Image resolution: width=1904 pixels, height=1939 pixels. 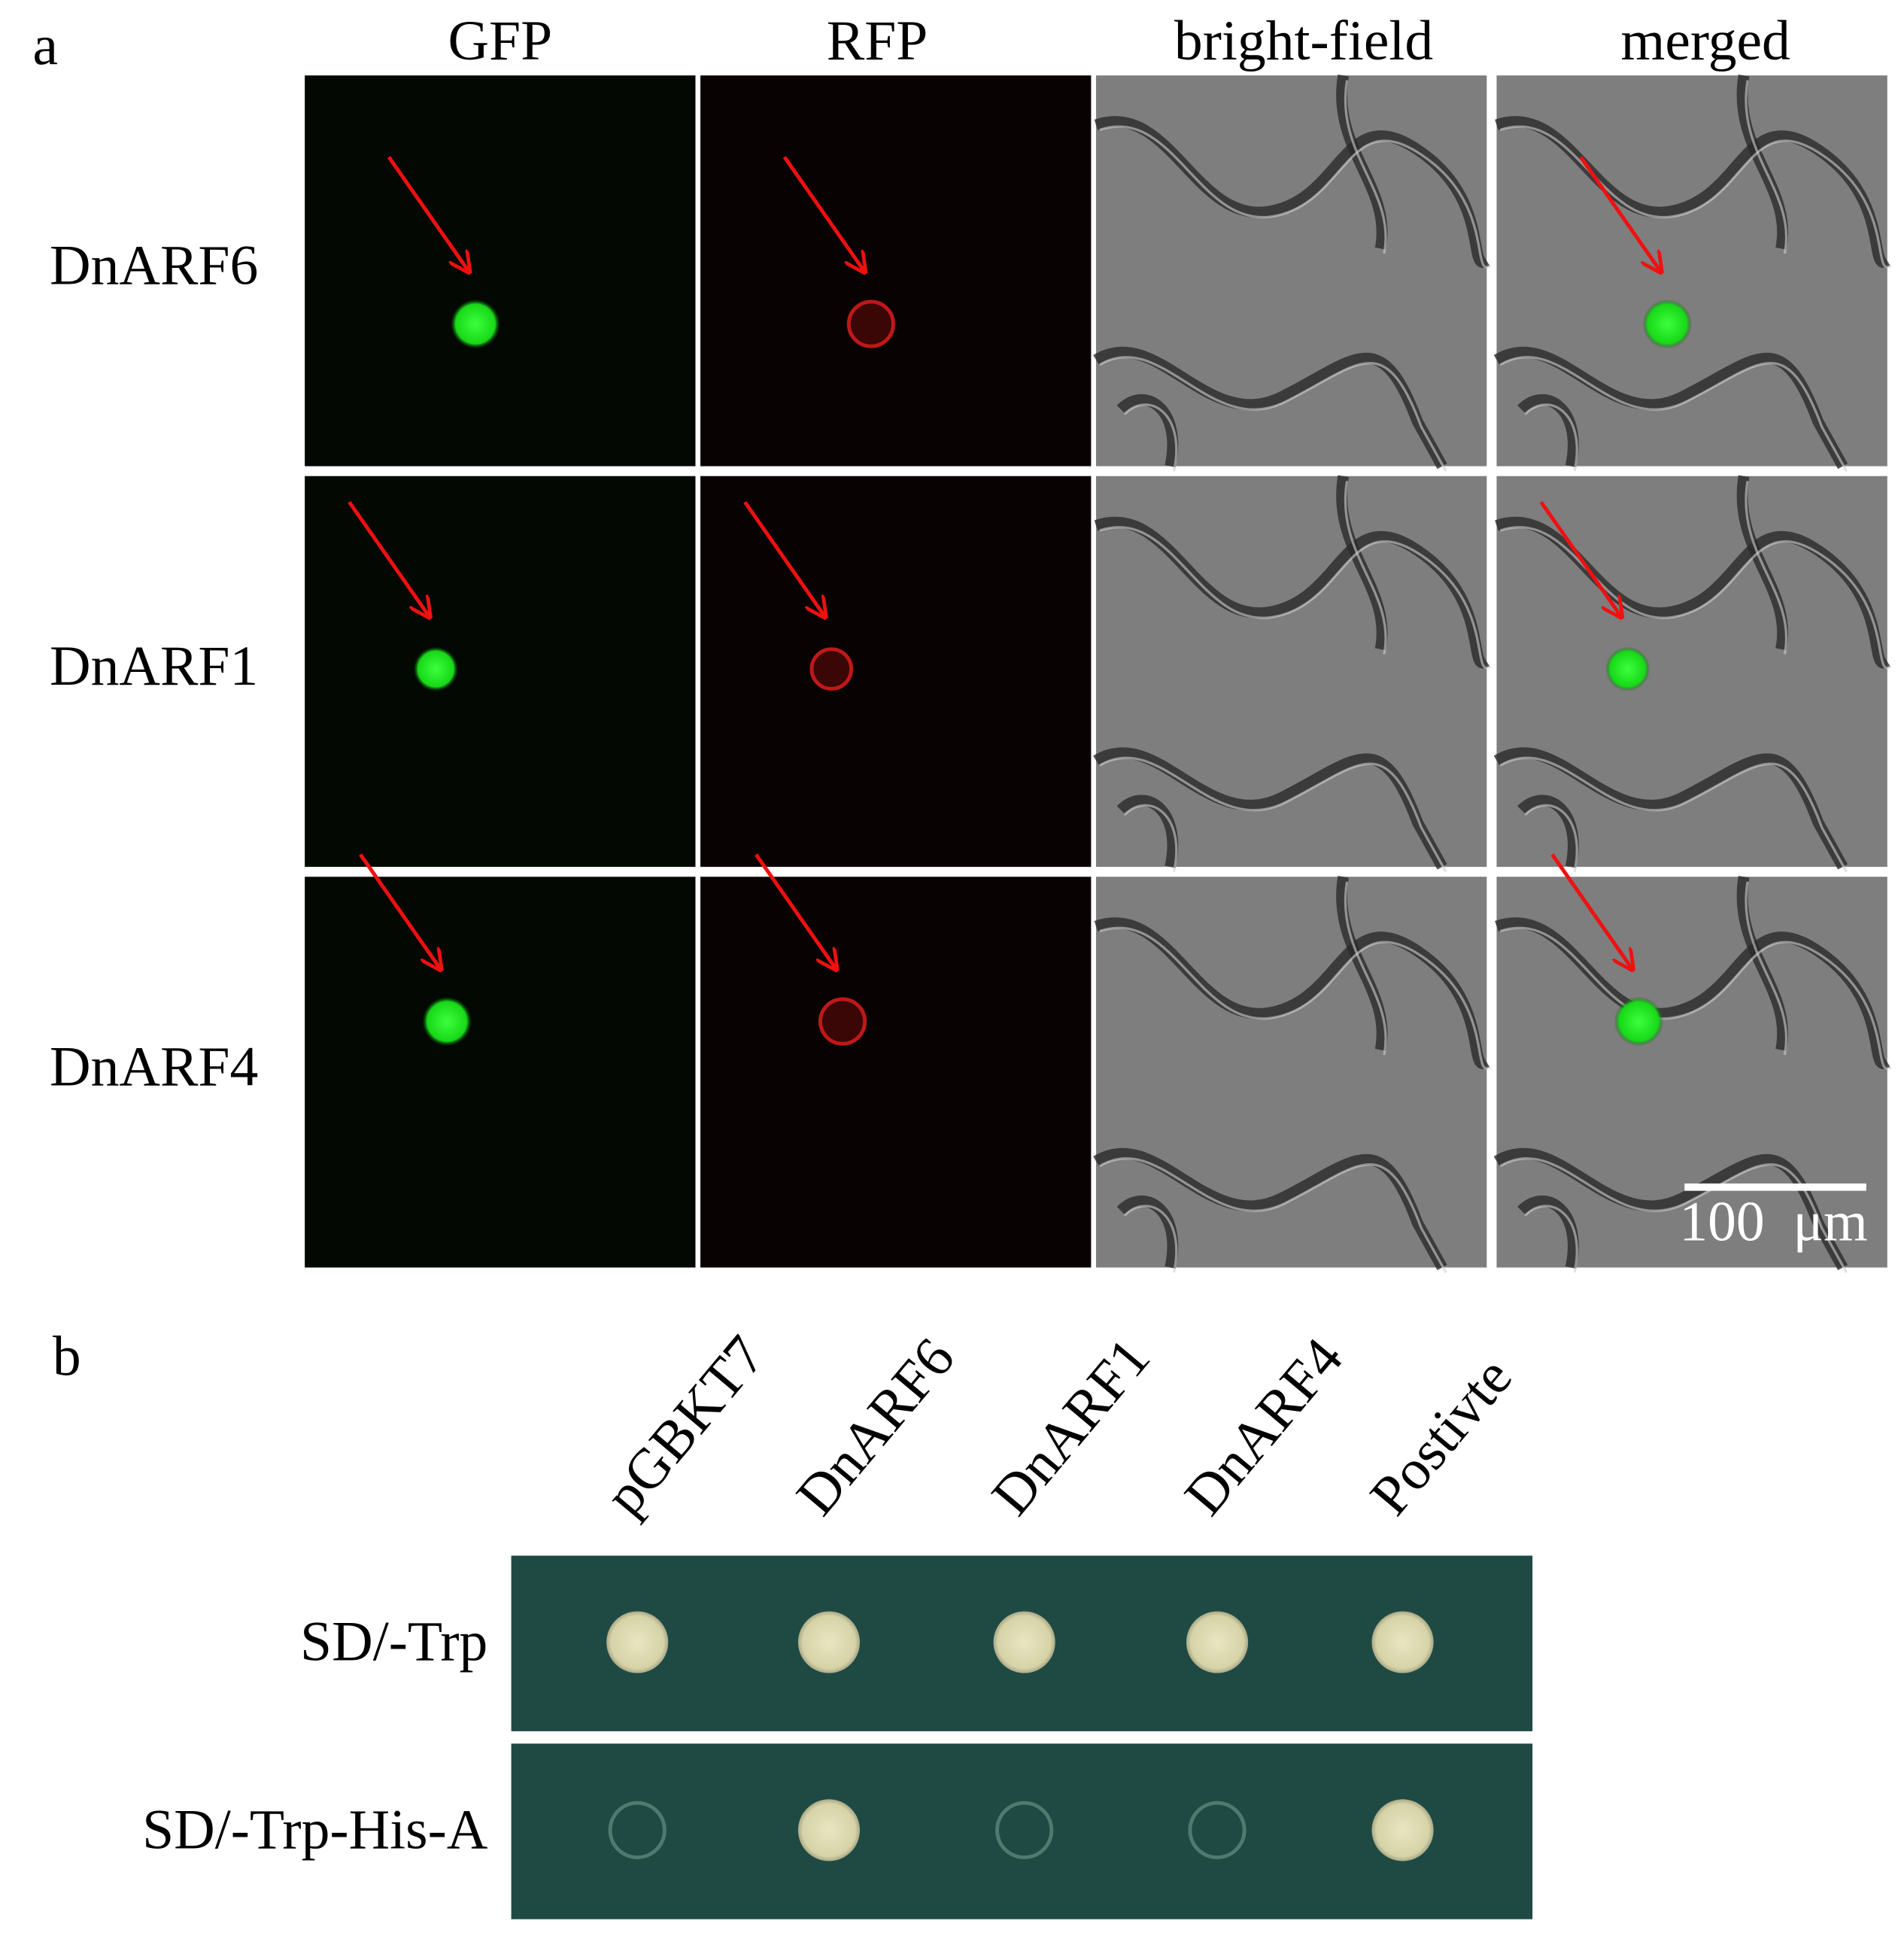 What do you see at coordinates (154, 666) in the screenshot?
I see `row-label: DnARF1` at bounding box center [154, 666].